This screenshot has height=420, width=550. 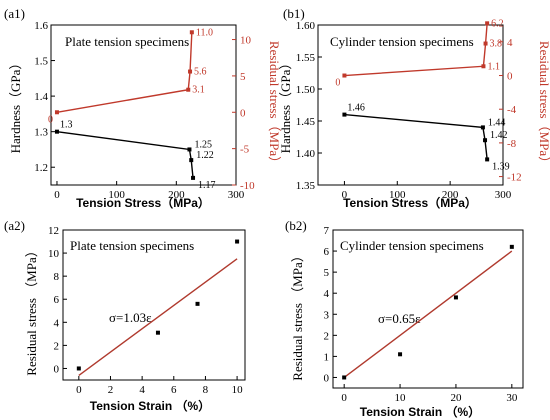 I want to click on y-tick-label: 5, so click(x=327, y=273).